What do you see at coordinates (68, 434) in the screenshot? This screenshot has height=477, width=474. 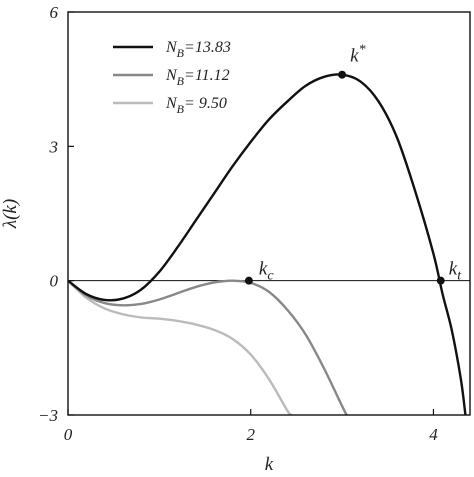 I see `x-tick-label: 0` at bounding box center [68, 434].